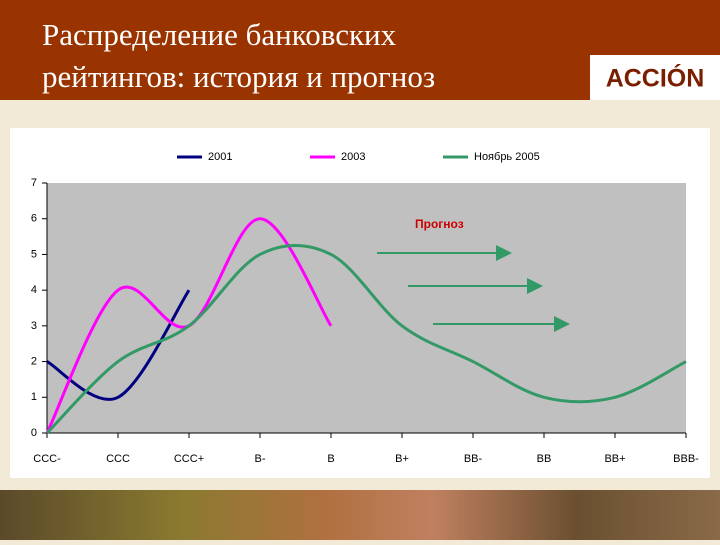 This screenshot has width=720, height=545. What do you see at coordinates (439, 224) in the screenshot?
I see `annotation: Прогноз` at bounding box center [439, 224].